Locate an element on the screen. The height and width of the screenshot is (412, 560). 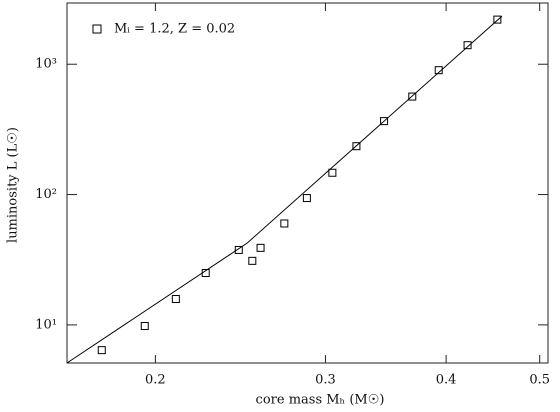
x-tick-label: 0.3 is located at coordinates (325, 380).